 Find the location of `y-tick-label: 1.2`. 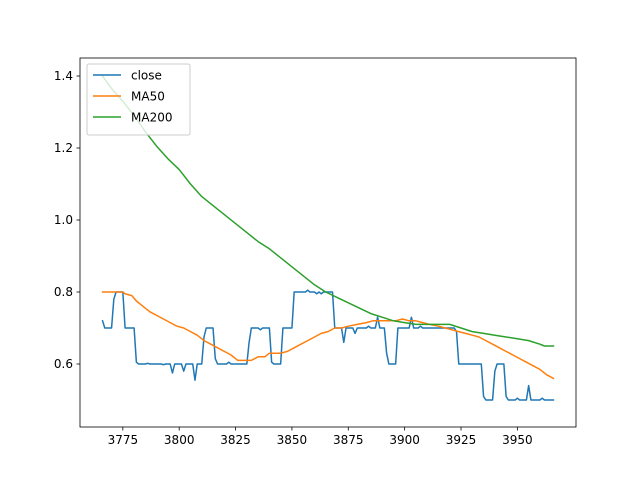

y-tick-label: 1.2 is located at coordinates (63, 148).